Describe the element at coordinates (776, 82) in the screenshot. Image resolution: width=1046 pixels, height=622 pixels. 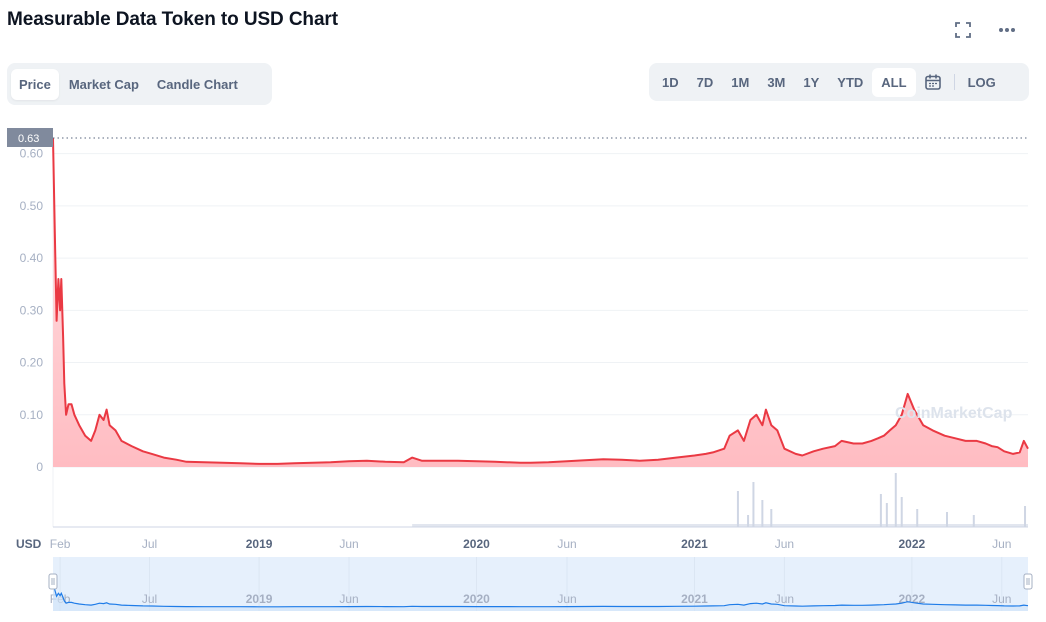
I see `range-3m: 3M` at that location.